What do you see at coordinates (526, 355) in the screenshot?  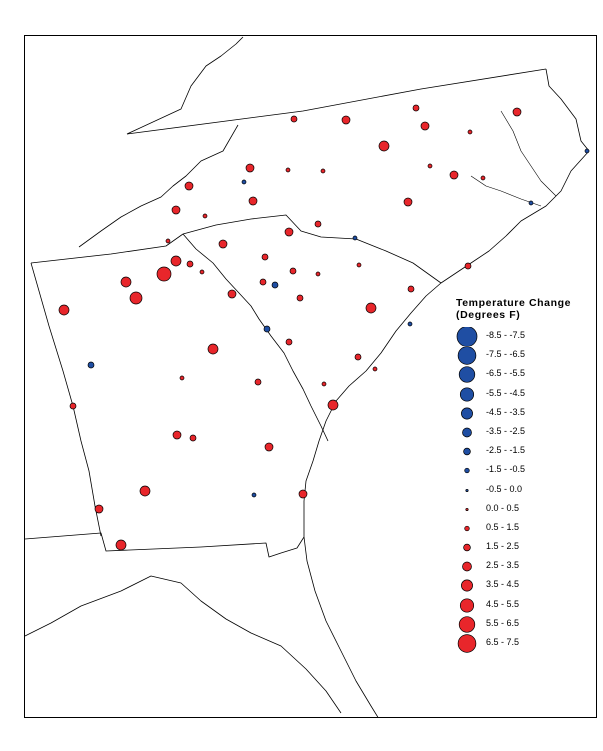 I see `legend-row: -7.5 - -6.5` at bounding box center [526, 355].